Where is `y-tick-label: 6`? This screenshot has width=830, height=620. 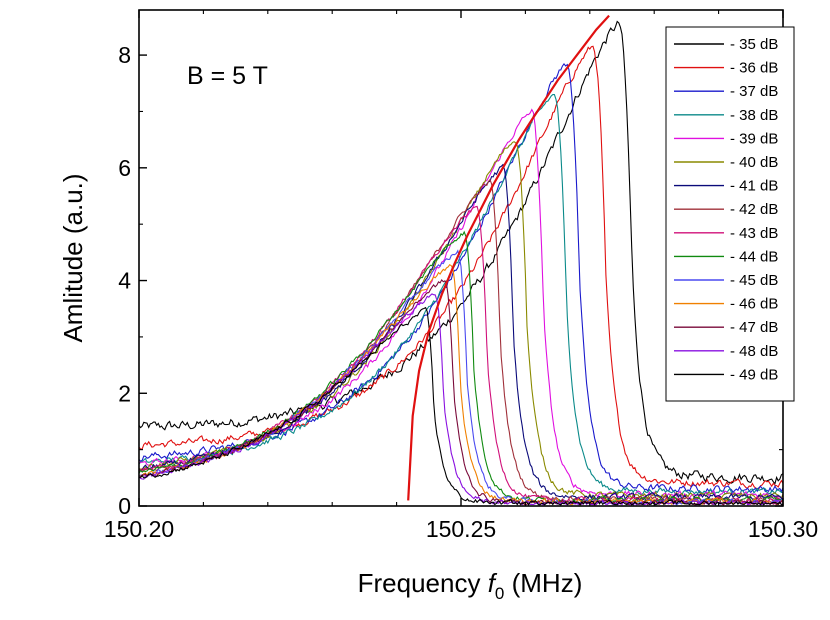
y-tick-label: 6 is located at coordinates (124, 168).